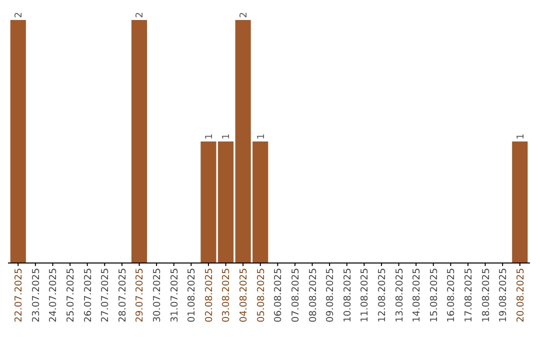 The width and height of the screenshot is (540, 340). I want to click on x-tick-label: 07.08.2025, so click(296, 295).